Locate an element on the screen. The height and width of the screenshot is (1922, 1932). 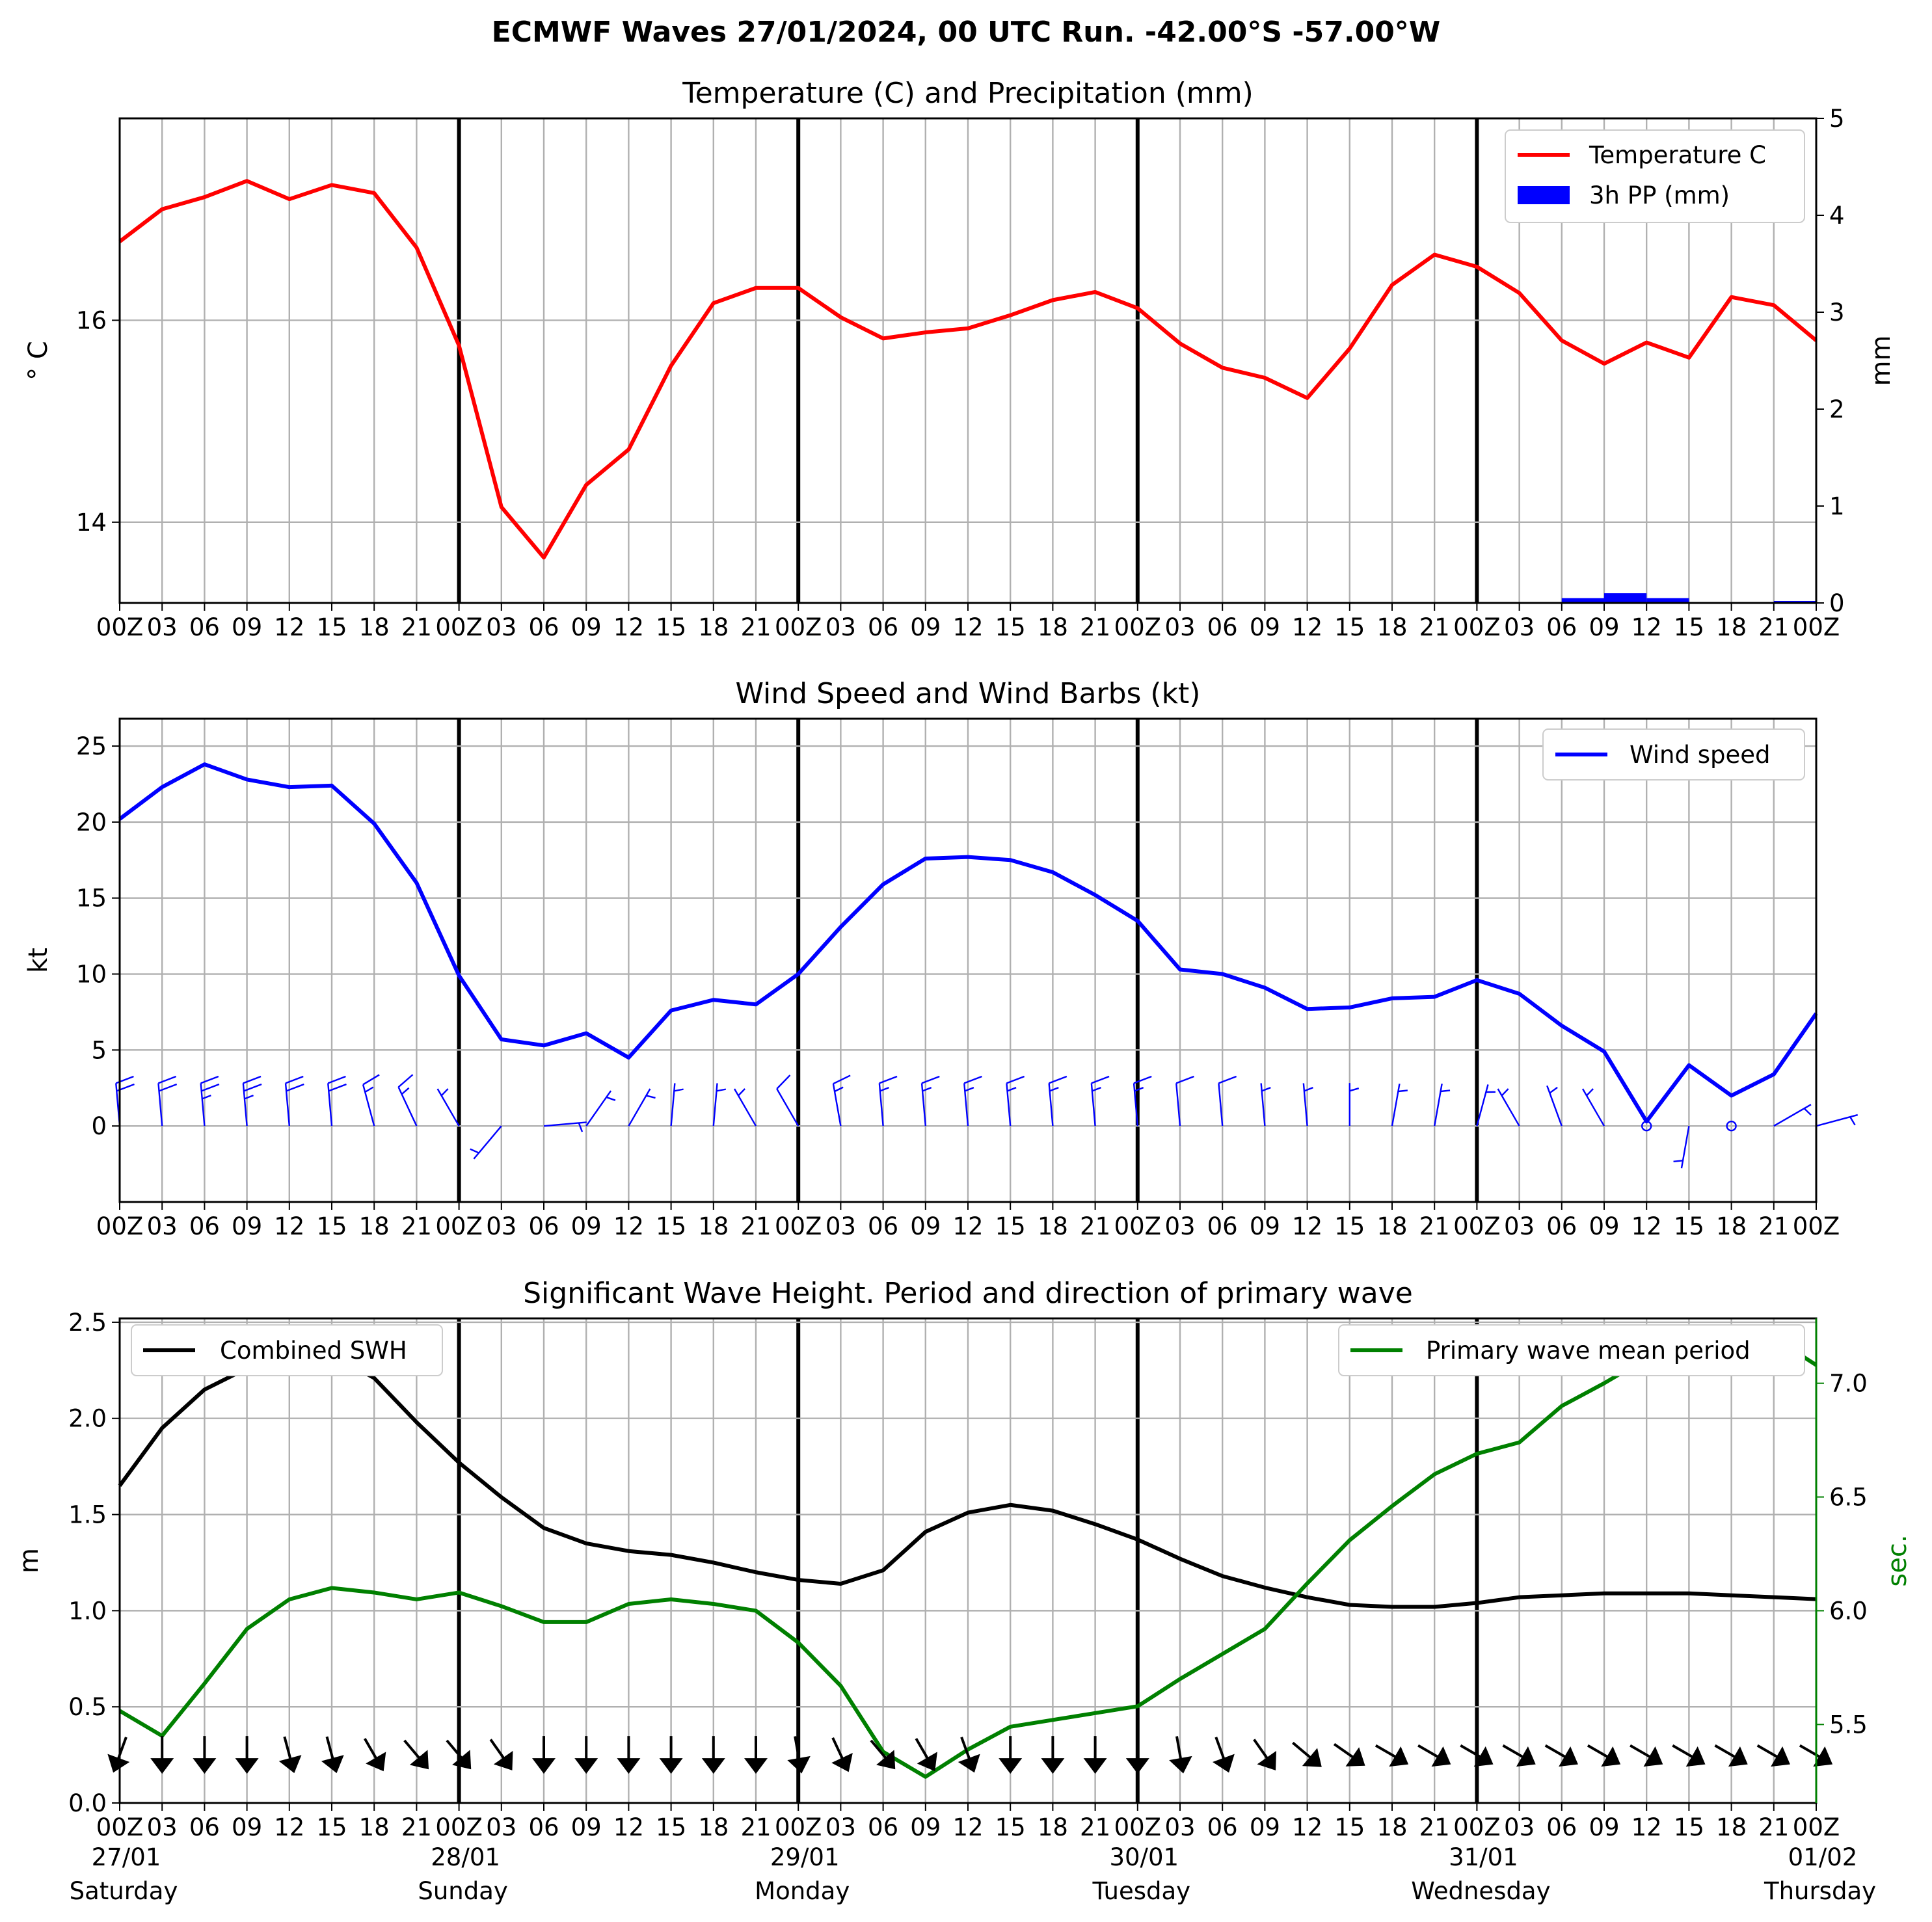
panel-title: Wind Speed and Wind Barbs (kt) is located at coordinates (968, 694).